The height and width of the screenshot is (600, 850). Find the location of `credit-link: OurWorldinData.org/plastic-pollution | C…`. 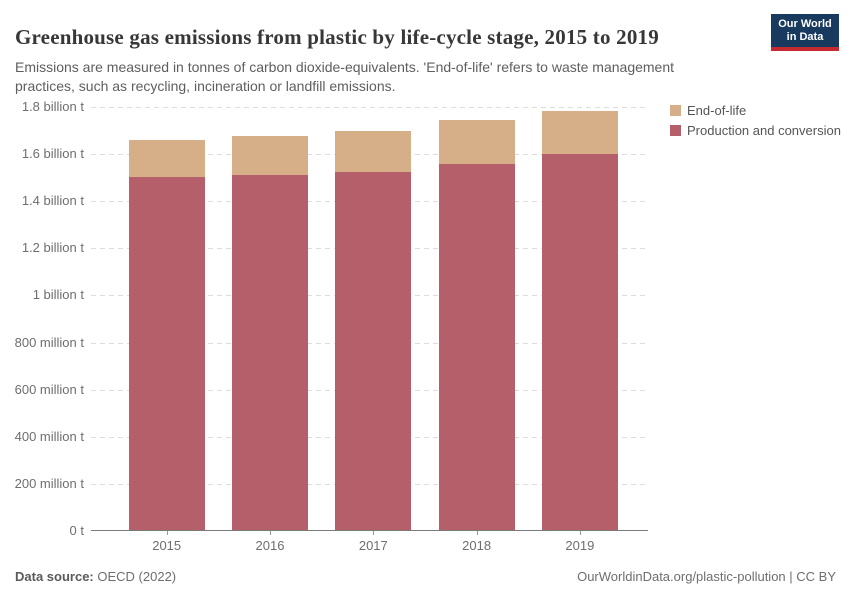

credit-link: OurWorldinData.org/plastic-pollution | C… is located at coordinates (706, 576).